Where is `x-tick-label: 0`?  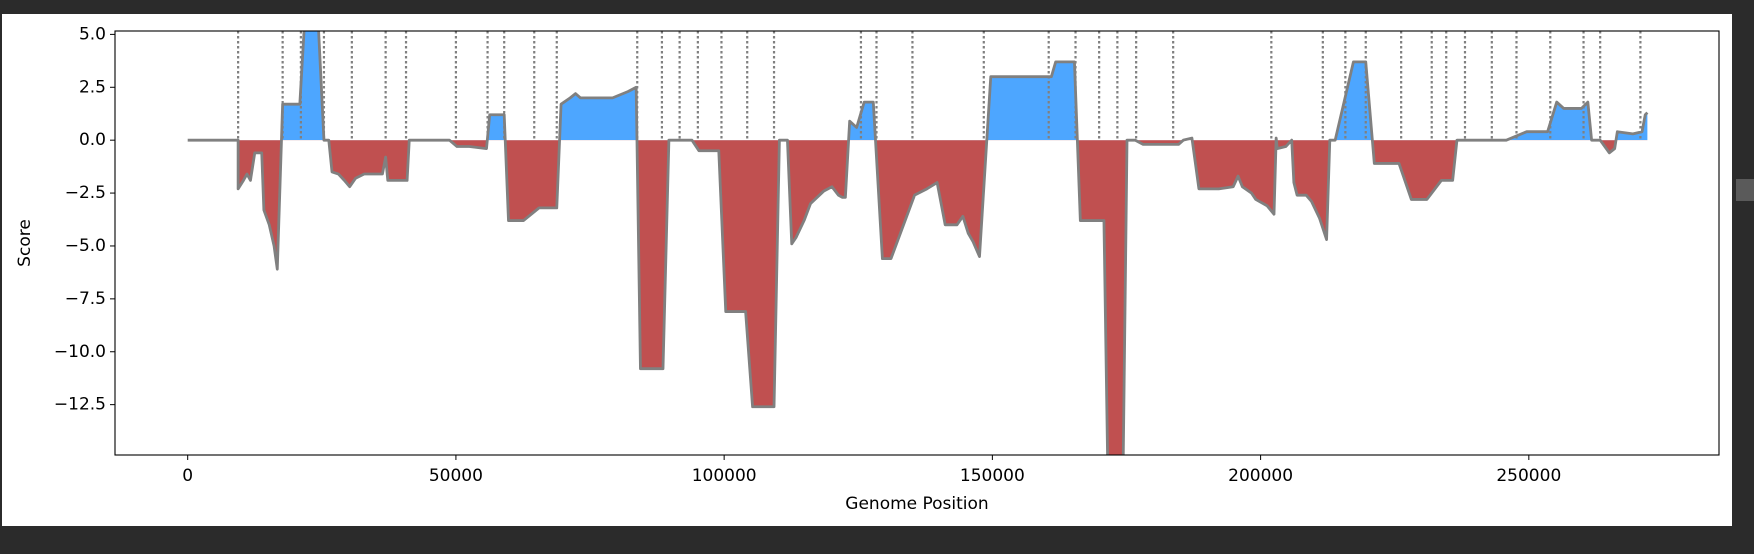 x-tick-label: 0 is located at coordinates (187, 476).